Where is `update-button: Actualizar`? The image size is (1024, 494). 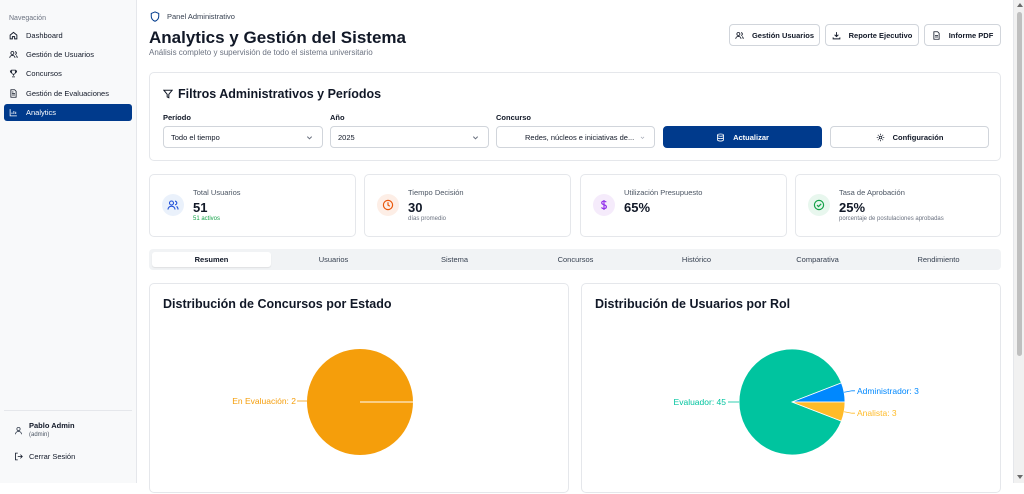
update-button: Actualizar is located at coordinates (742, 137).